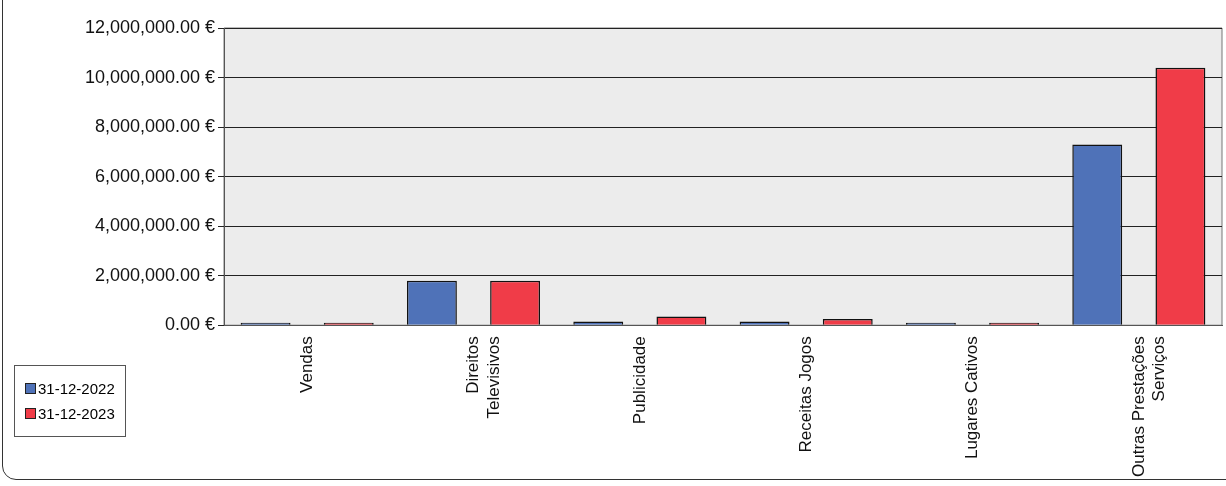 Image resolution: width=1226 pixels, height=486 pixels. I want to click on x-tick-label: Publicidade, so click(639, 380).